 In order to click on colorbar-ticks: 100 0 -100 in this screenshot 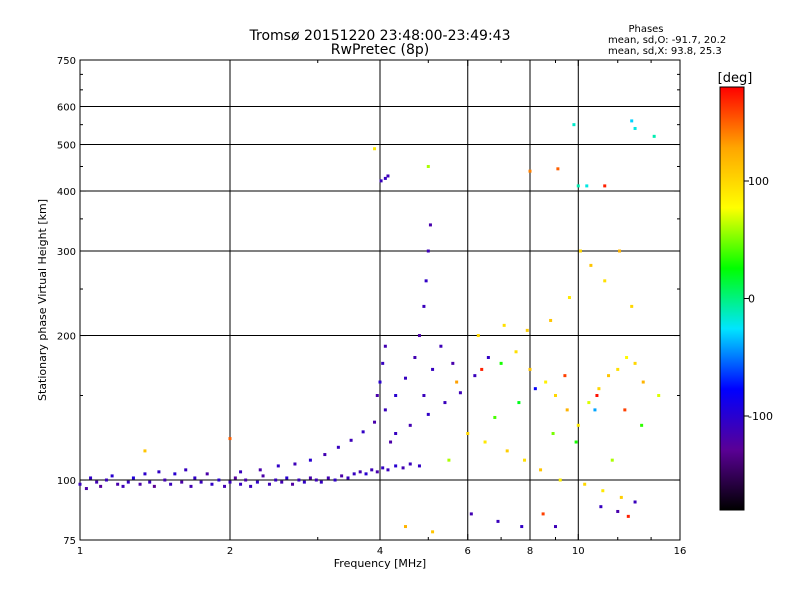, I will do `click(758, 299)`.